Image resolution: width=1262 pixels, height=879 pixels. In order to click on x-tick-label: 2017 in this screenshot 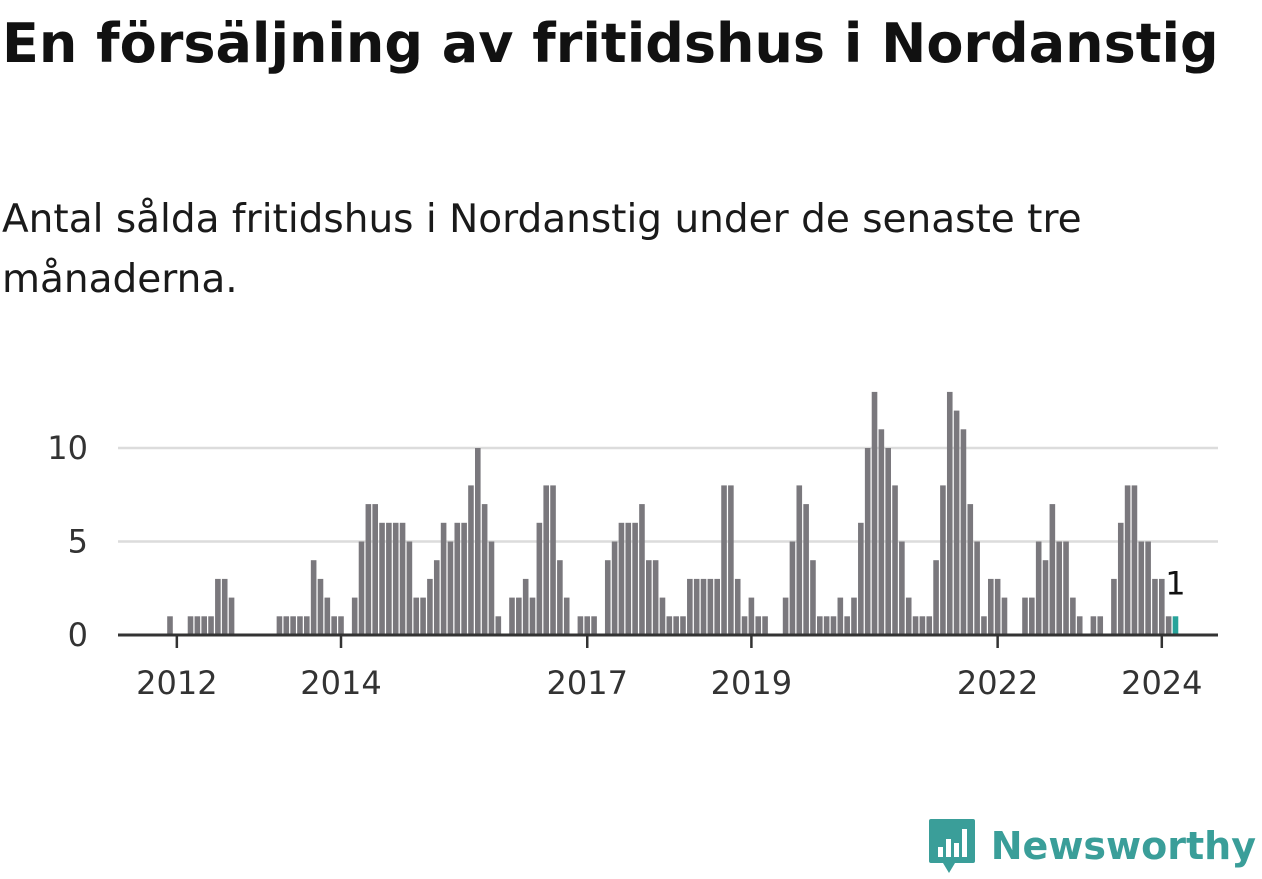, I will do `click(587, 683)`.